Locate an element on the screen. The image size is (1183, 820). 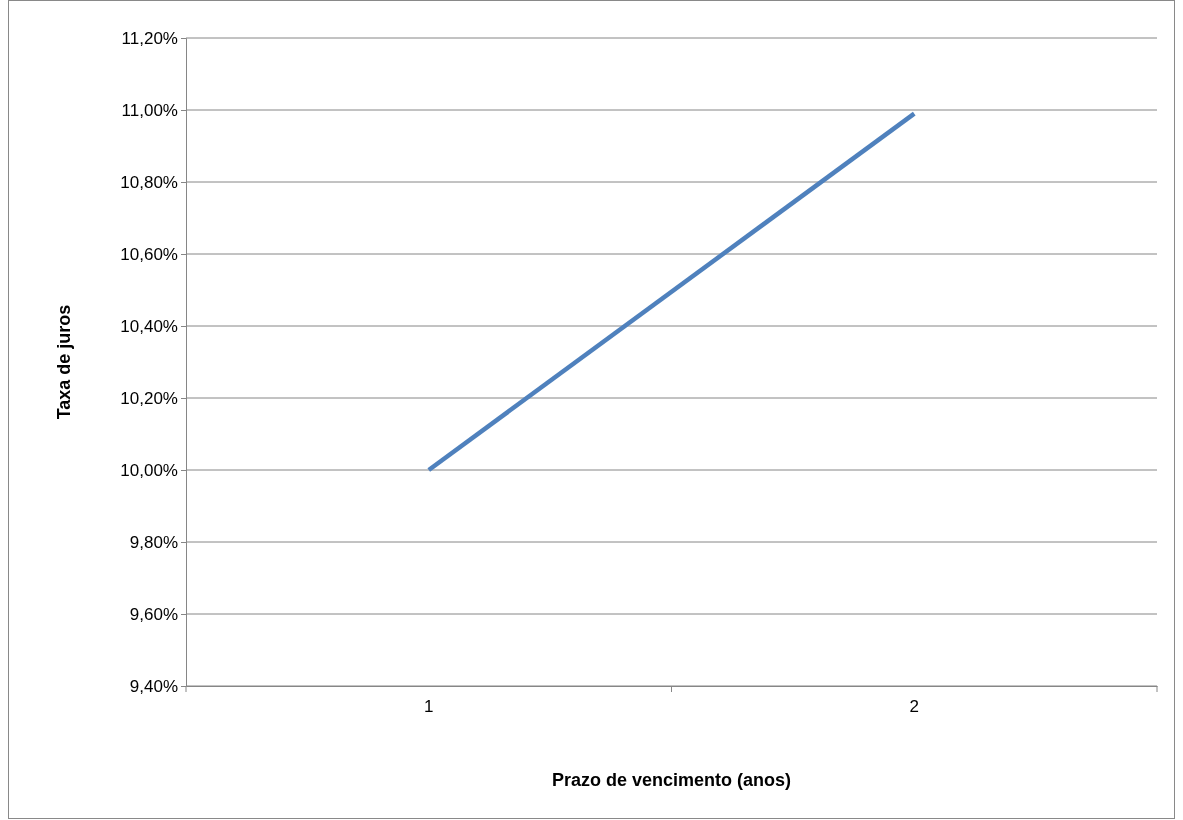
y-tick-label: 9,40% is located at coordinates (153, 686).